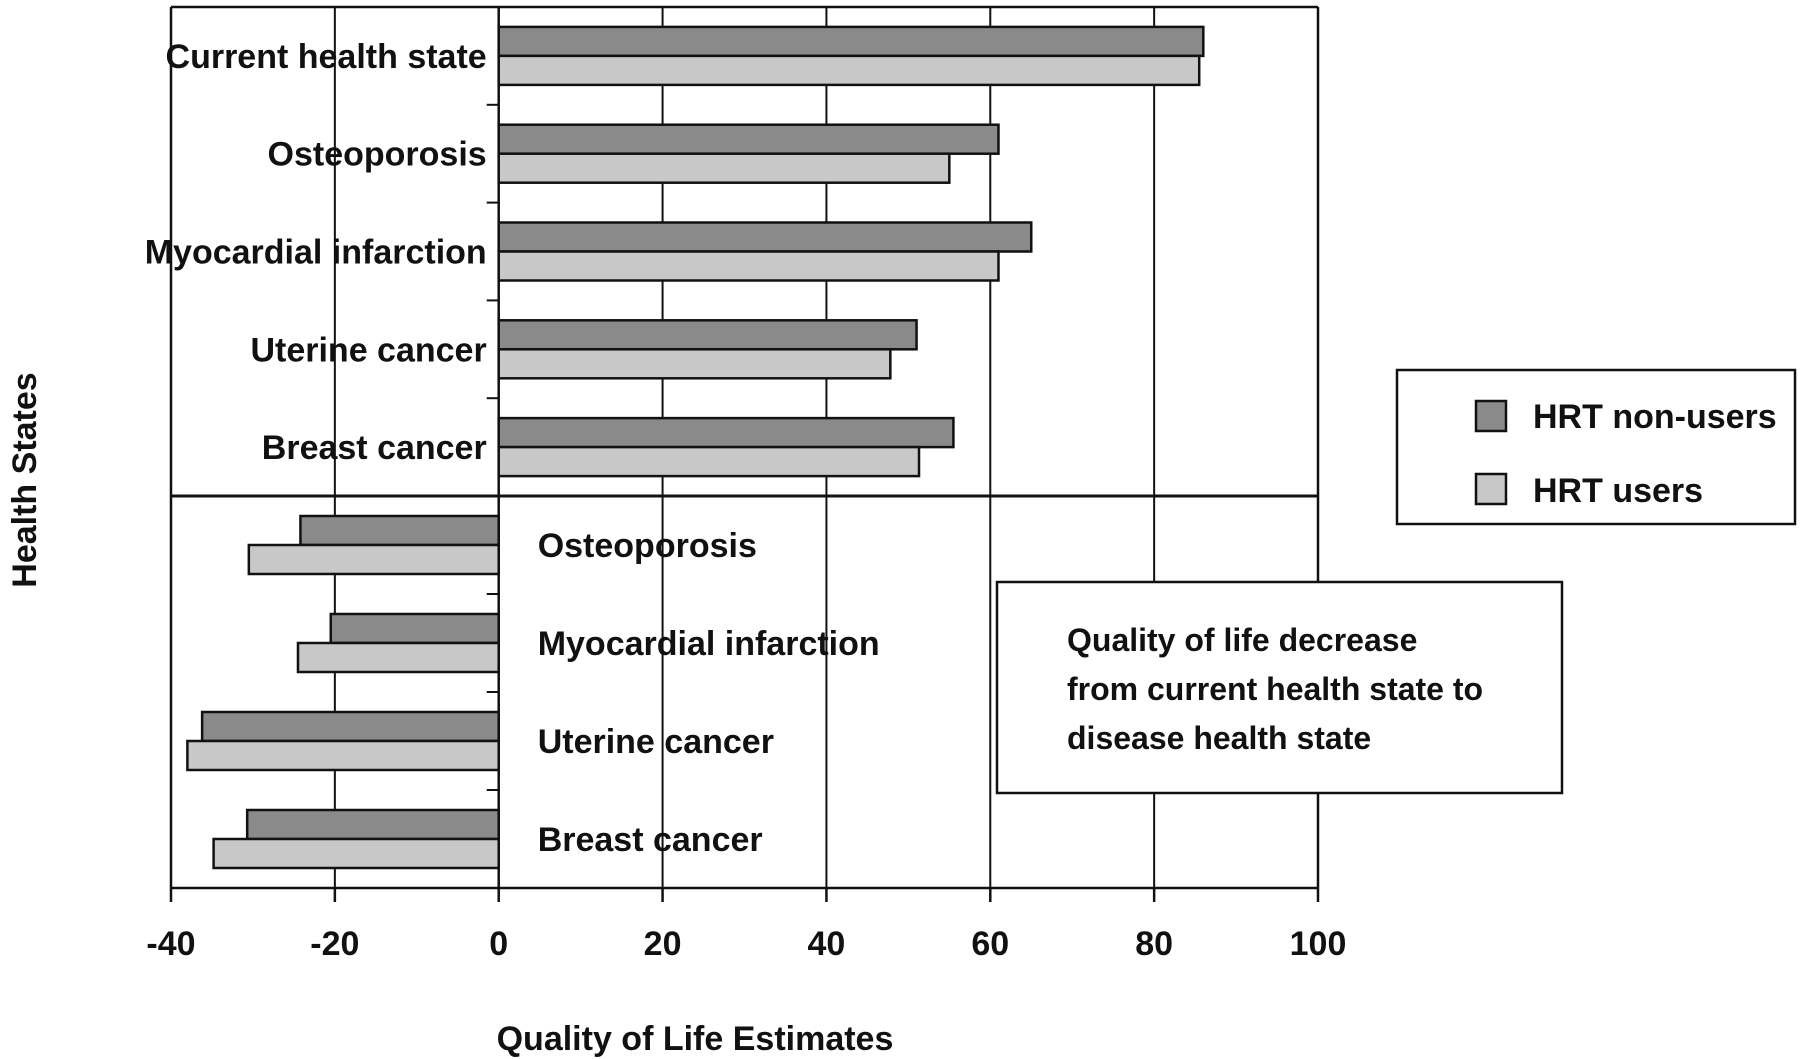 Image resolution: width=1800 pixels, height=1059 pixels. What do you see at coordinates (695, 1039) in the screenshot?
I see `x-axis-title: Quality of Life Estimates` at bounding box center [695, 1039].